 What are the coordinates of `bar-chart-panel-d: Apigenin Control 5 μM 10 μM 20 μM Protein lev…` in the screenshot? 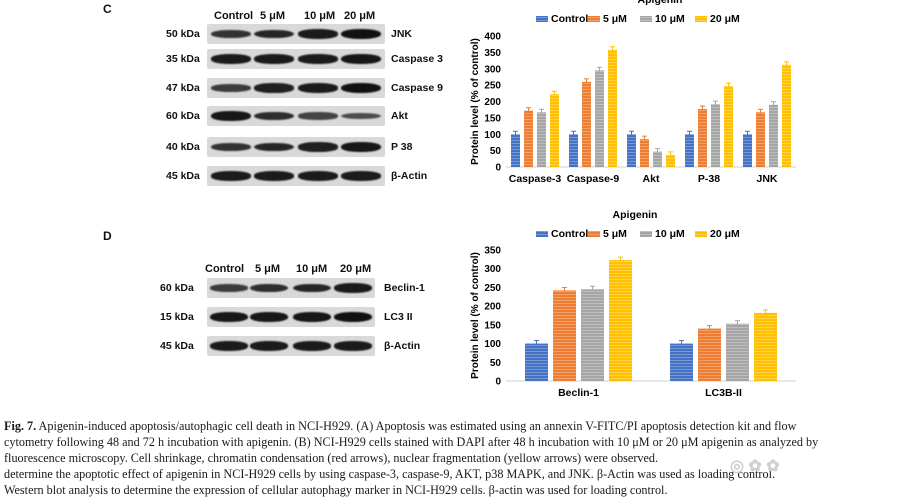 It's located at (633, 304).